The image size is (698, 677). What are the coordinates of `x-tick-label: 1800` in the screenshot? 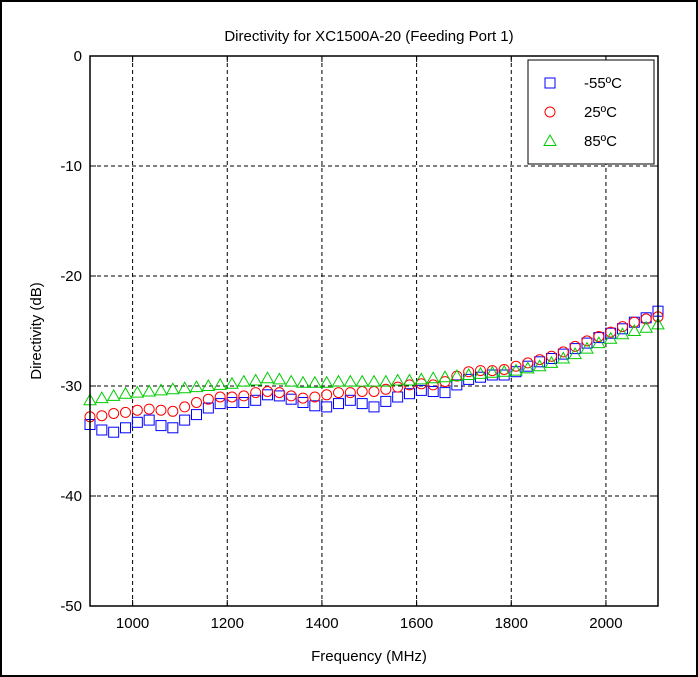 It's located at (511, 623).